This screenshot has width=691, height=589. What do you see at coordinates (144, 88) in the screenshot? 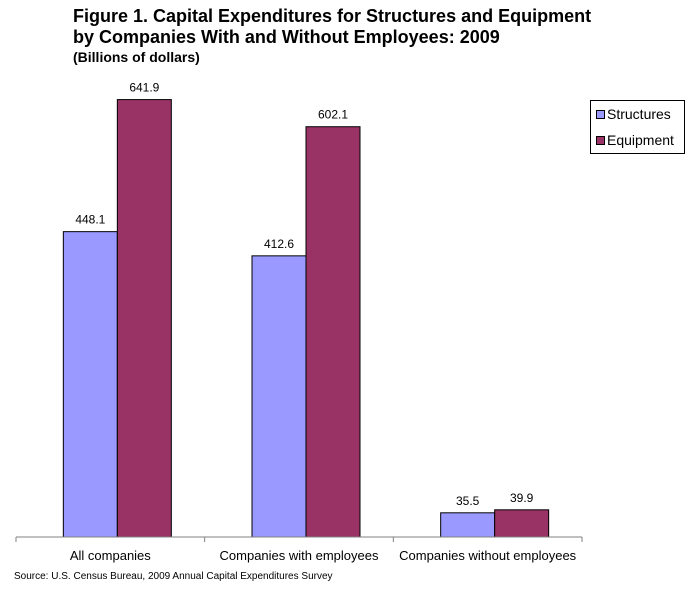
I see `data-label-equipment-all-companies: 641.9` at bounding box center [144, 88].